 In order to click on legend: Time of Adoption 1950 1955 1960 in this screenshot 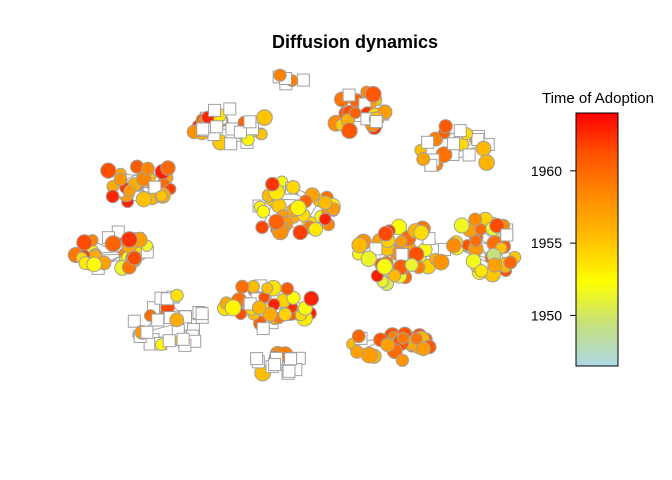, I will do `click(592, 228)`.